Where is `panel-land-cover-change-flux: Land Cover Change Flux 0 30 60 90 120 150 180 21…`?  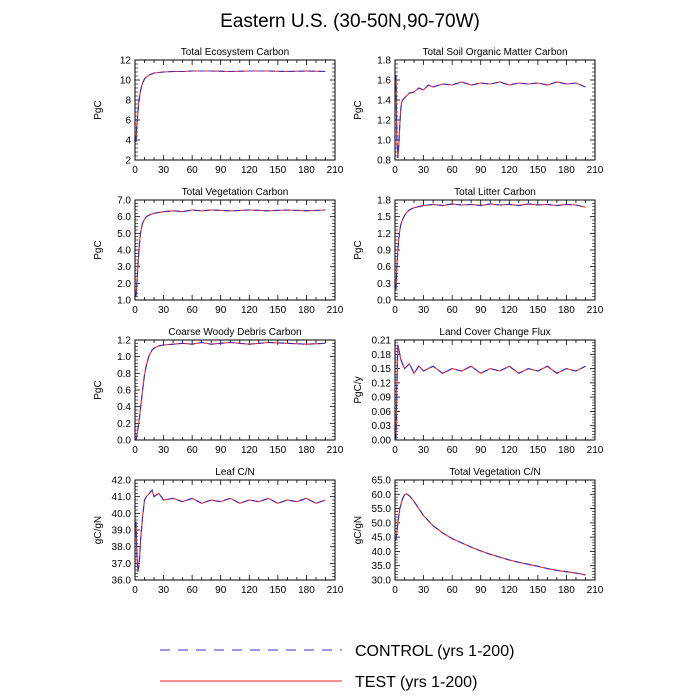
panel-land-cover-change-flux: Land Cover Change Flux 0 30 60 90 120 150 180 21… is located at coordinates (478, 391).